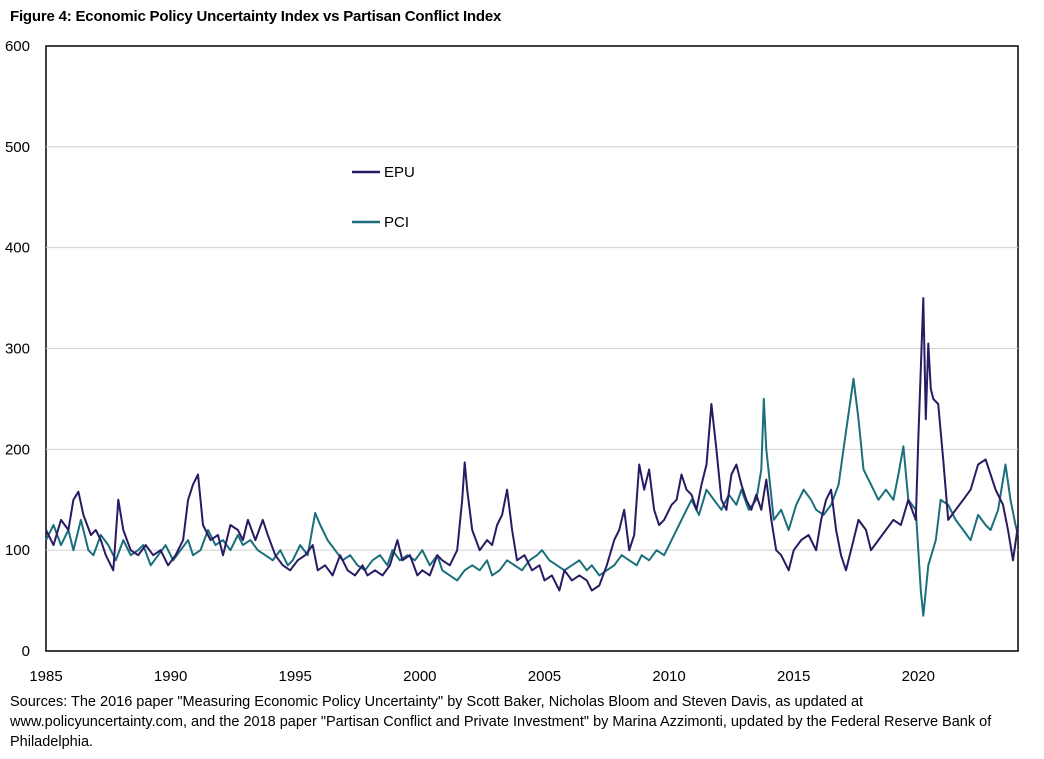 Image resolution: width=1044 pixels, height=759 pixels. Describe the element at coordinates (295, 676) in the screenshot. I see `x-tick-label: 1995` at that location.